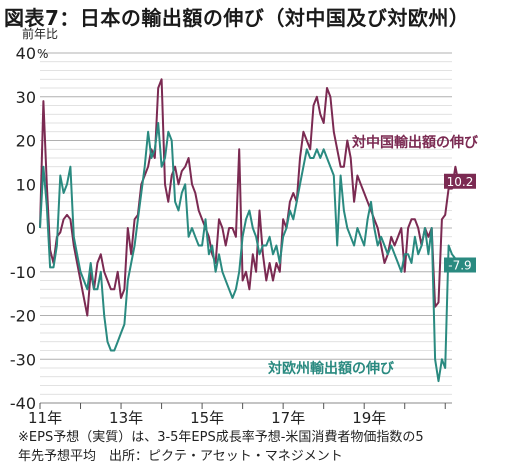 The image size is (516, 466). What do you see at coordinates (415, 142) in the screenshot?
I see `series-name-china: 対中国輸出額の伸び` at bounding box center [415, 142].